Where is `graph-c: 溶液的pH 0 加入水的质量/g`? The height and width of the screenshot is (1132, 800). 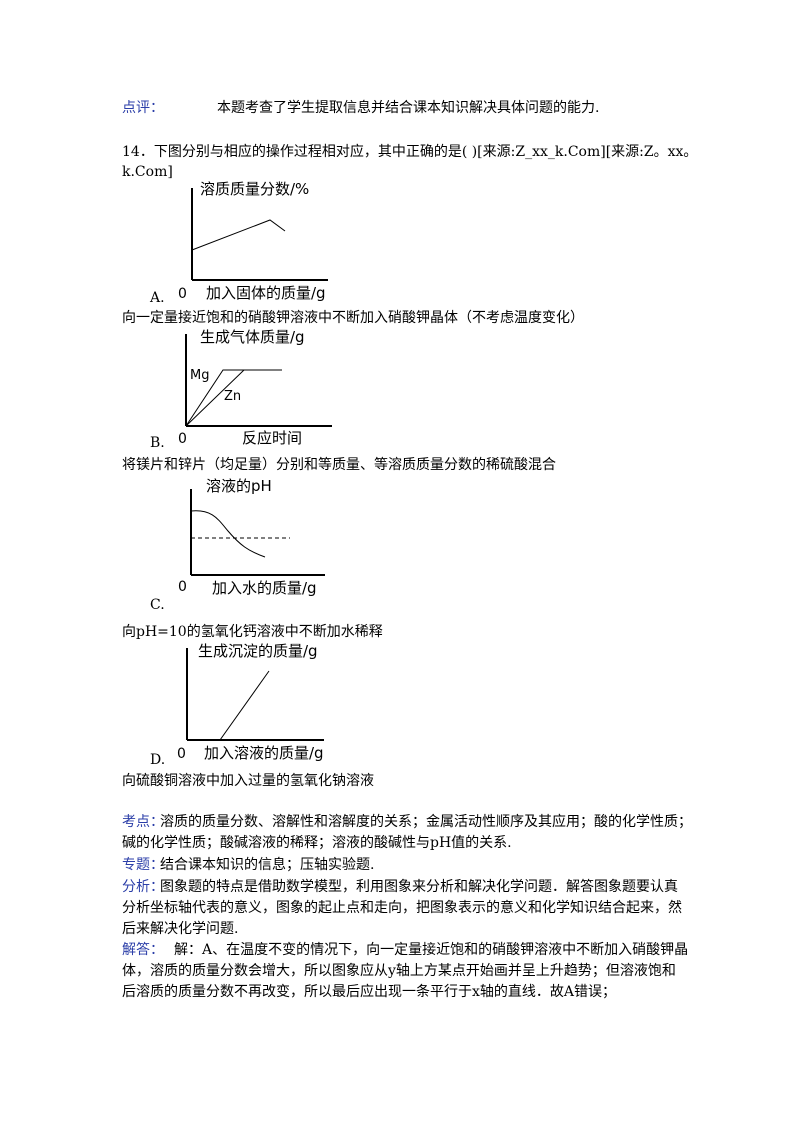 graph-c: 溶液的pH 0 加入水的质量/g is located at coordinates (251, 537).